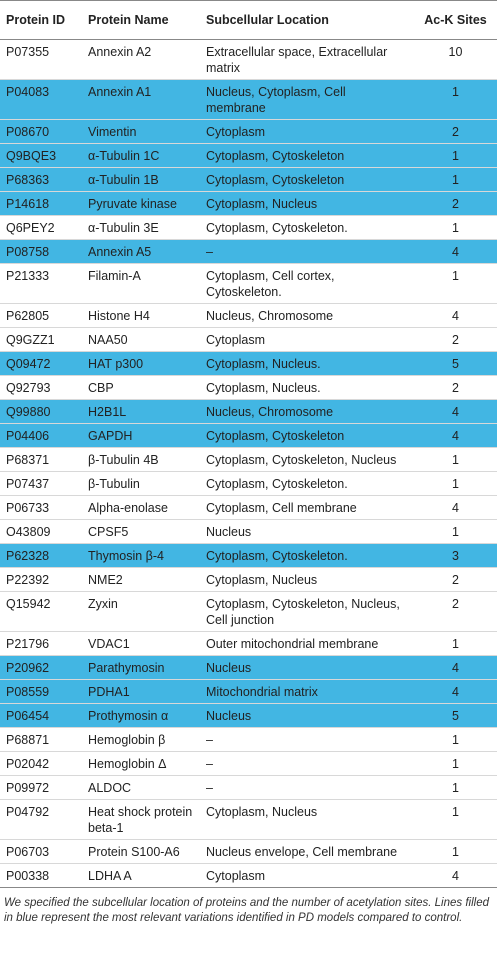 The width and height of the screenshot is (497, 976). What do you see at coordinates (306, 579) in the screenshot?
I see `table-cell: Cytoplasm, Nucleus` at bounding box center [306, 579].